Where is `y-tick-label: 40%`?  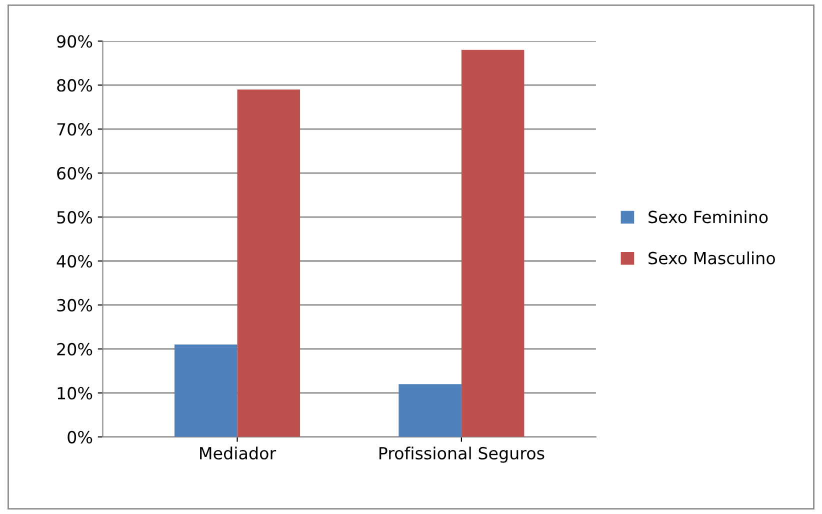 y-tick-label: 40% is located at coordinates (74, 261).